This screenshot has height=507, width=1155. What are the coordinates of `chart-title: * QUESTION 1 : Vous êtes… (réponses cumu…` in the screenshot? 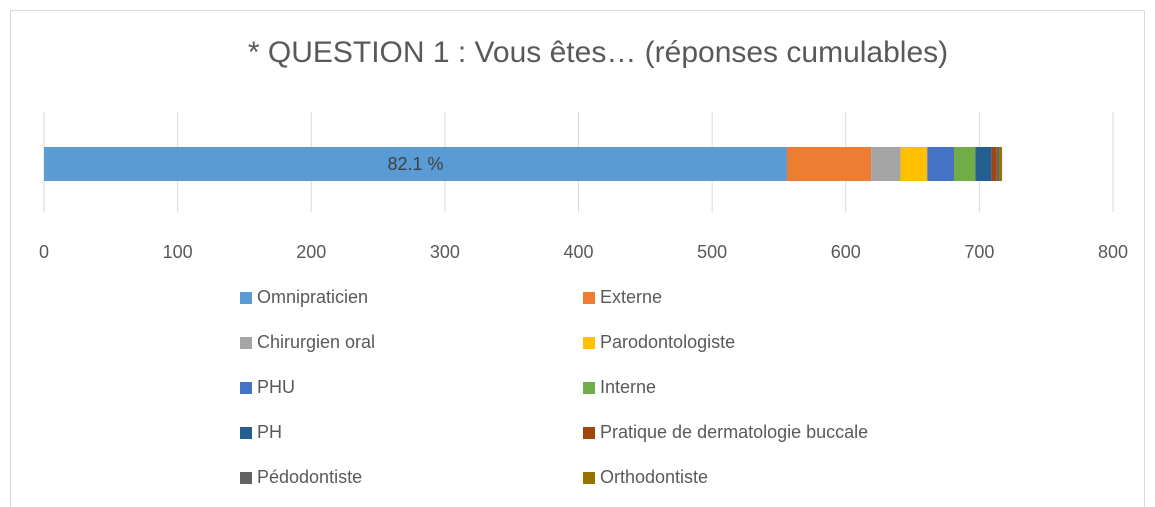 It's located at (598, 52).